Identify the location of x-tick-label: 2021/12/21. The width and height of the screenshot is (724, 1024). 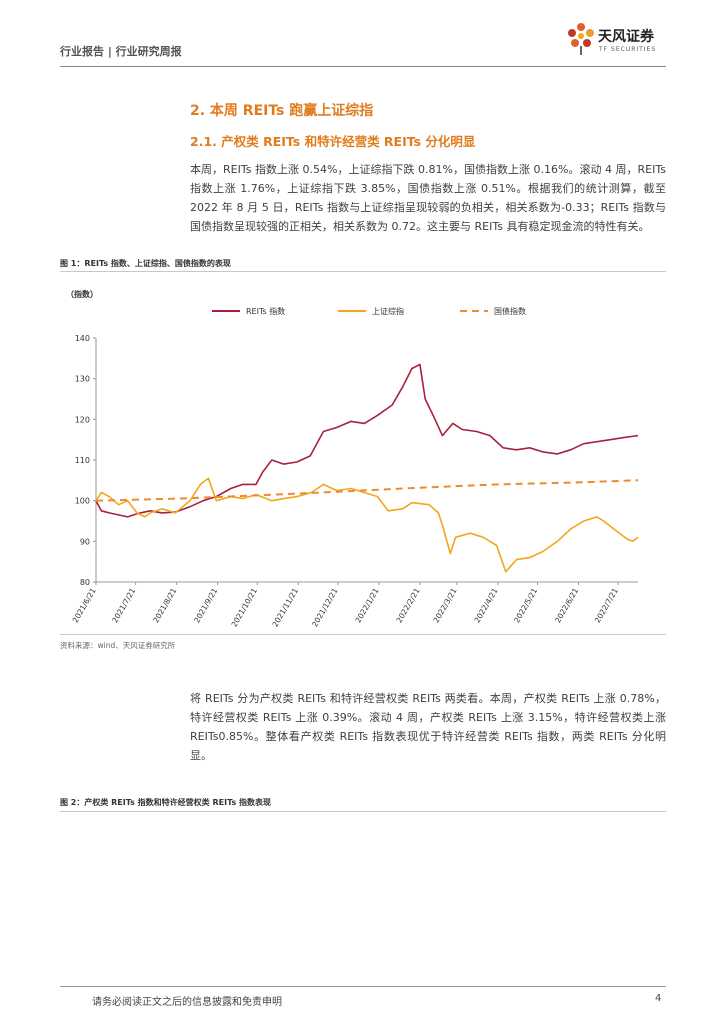
(325, 607).